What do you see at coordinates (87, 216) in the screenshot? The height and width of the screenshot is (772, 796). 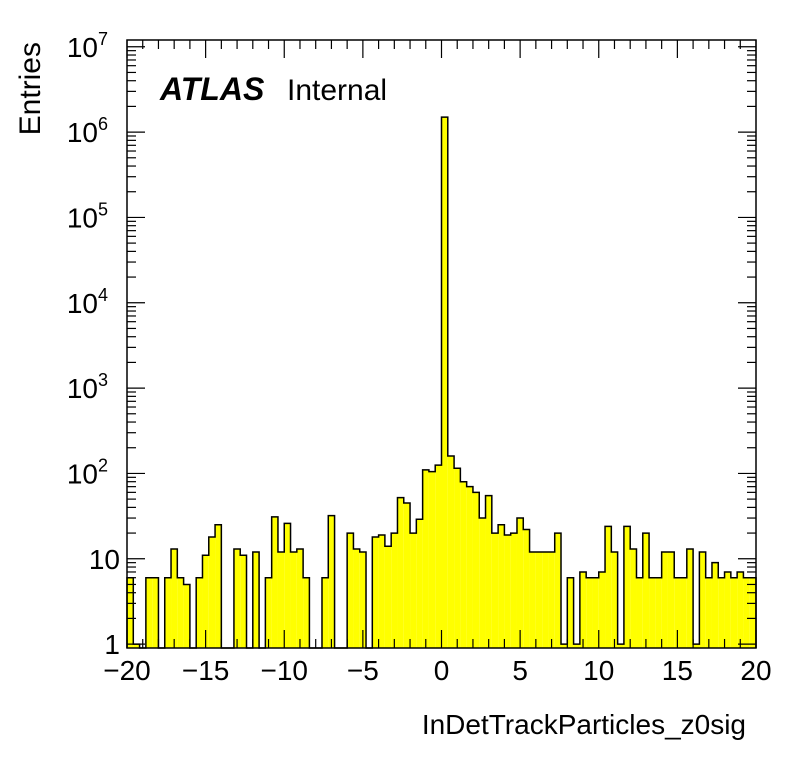 I see `y-tick-label: 10⁵` at bounding box center [87, 216].